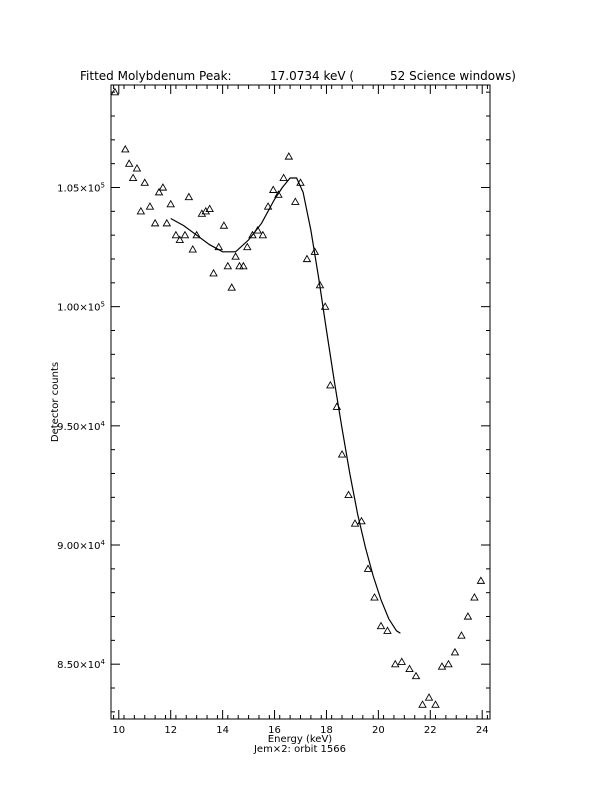  I want to click on x-tick-label: 16, so click(274, 730).